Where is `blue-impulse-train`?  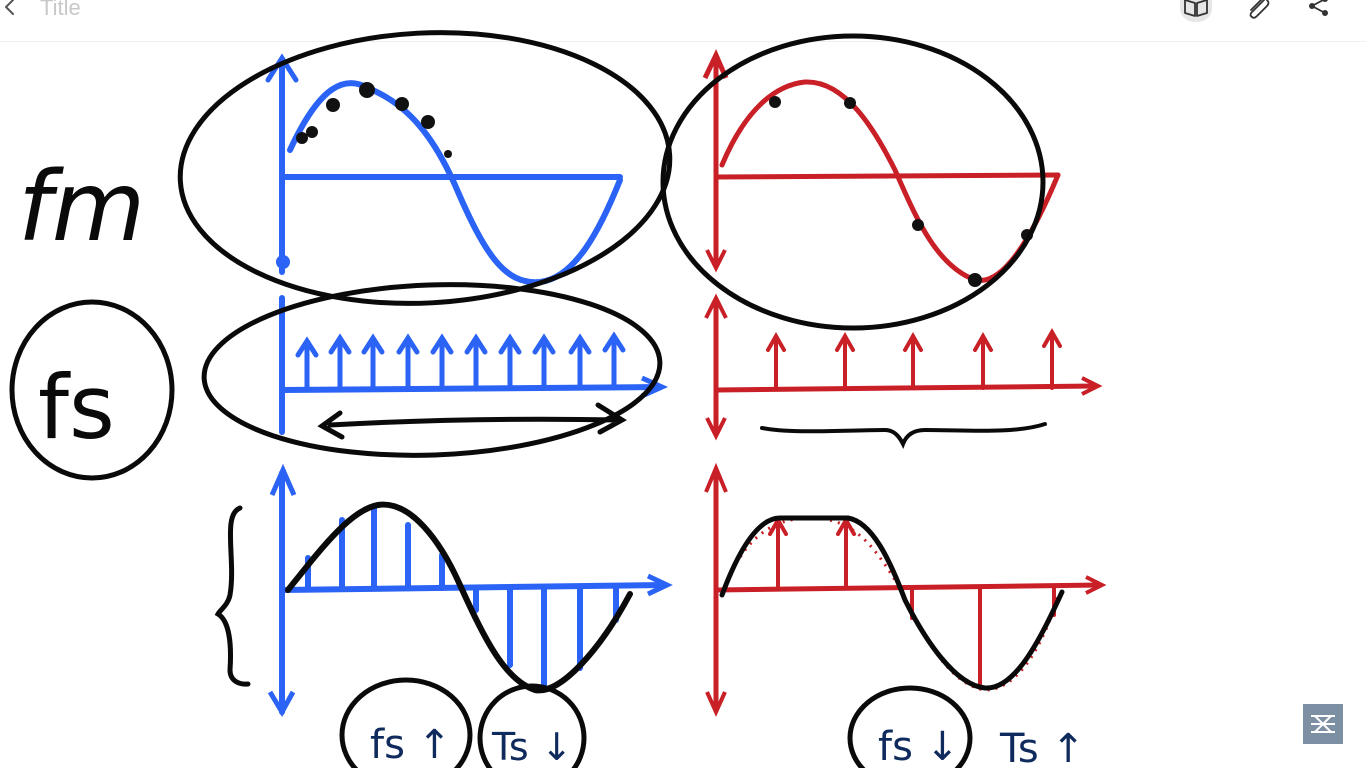
blue-impulse-train is located at coordinates (474, 367).